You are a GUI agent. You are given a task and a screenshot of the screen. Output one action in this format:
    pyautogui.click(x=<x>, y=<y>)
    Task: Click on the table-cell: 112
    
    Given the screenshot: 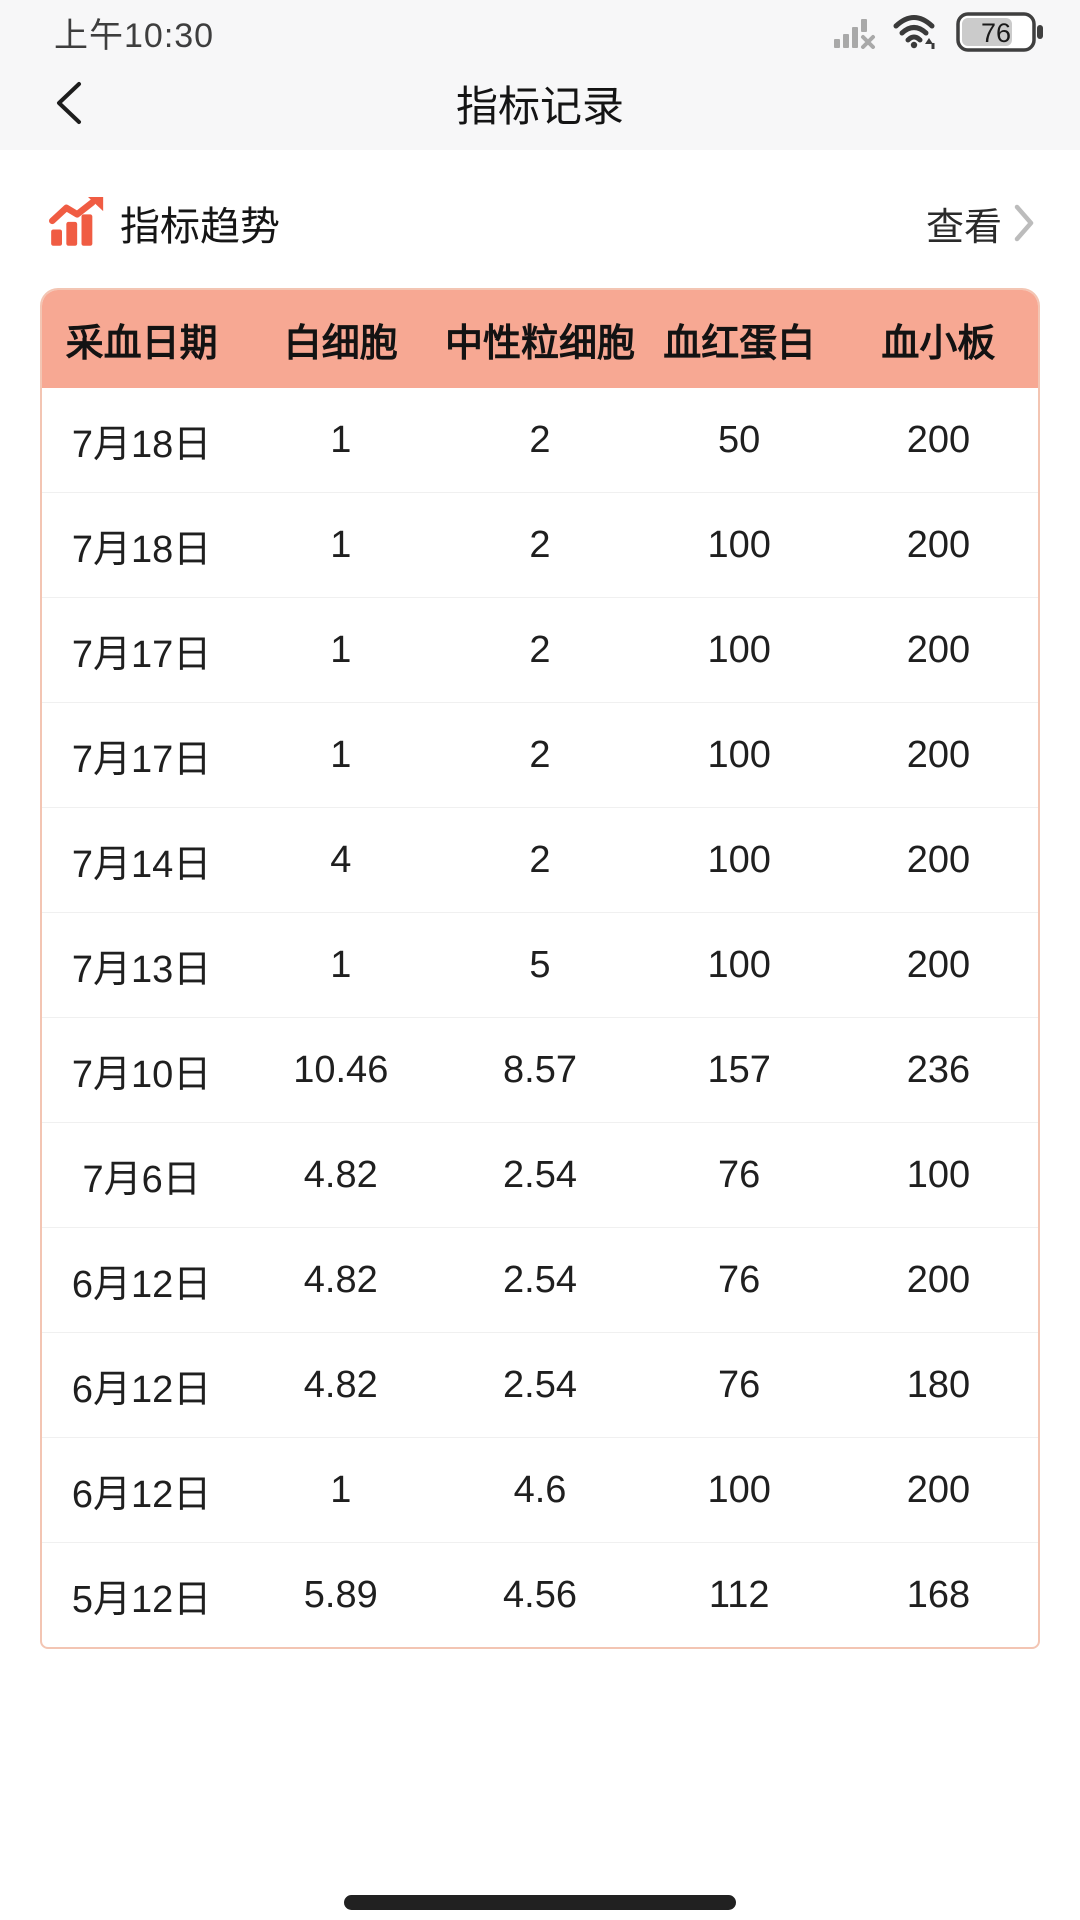 What is the action you would take?
    pyautogui.click(x=739, y=1594)
    